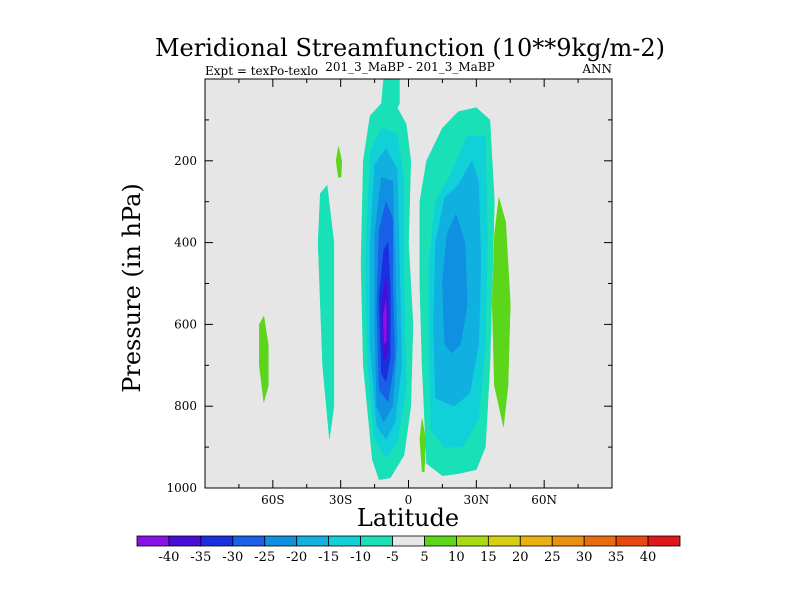  What do you see at coordinates (409, 67) in the screenshot?
I see `subtitle-center: 201_3_MaBP - 201_3_MaBP` at bounding box center [409, 67].